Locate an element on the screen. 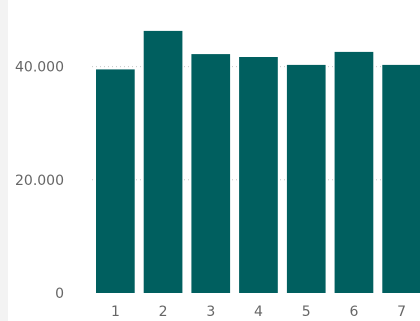 The image size is (420, 321). x-tick-label: 4 is located at coordinates (258, 312).